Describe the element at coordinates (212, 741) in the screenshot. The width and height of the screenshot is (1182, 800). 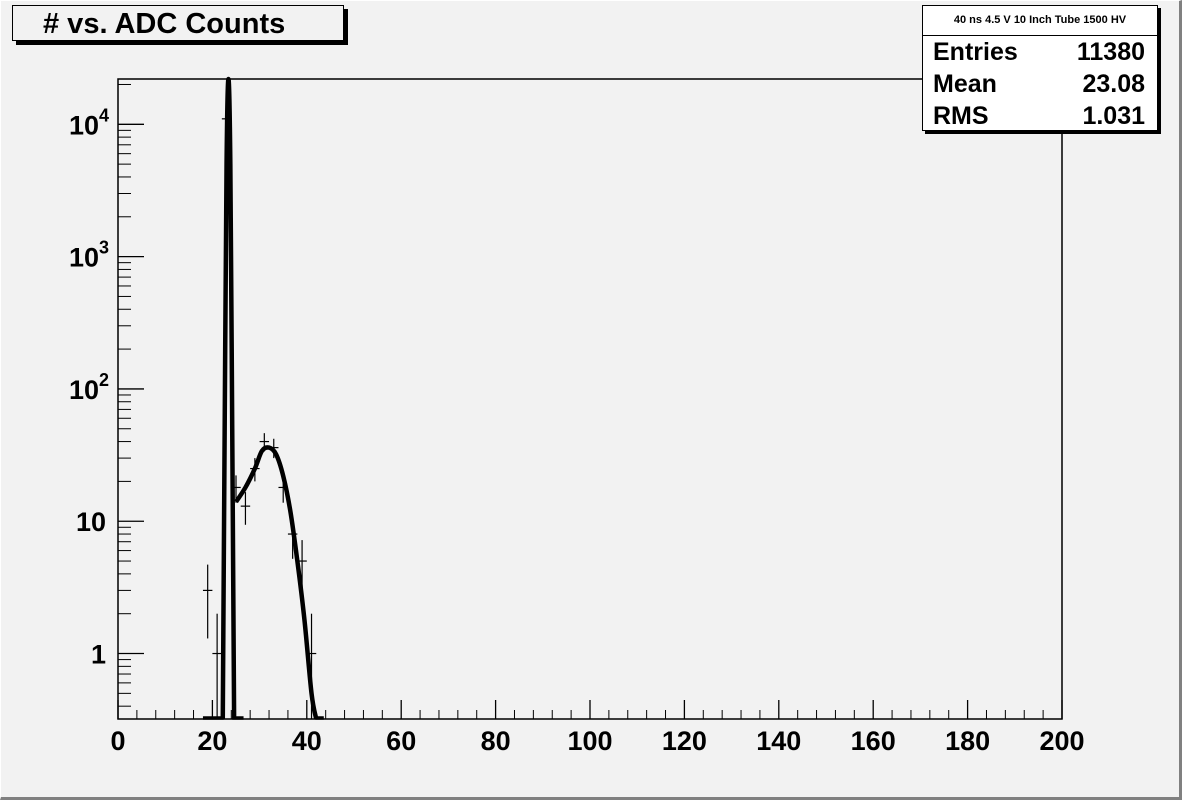
I see `x-tick-label: 20` at that location.